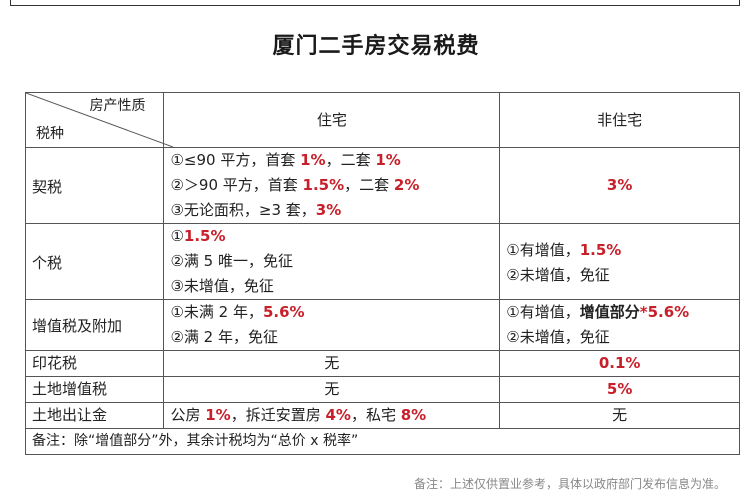 This screenshot has width=752, height=500. I want to click on land-transfer-non-residential: 无, so click(619, 415).